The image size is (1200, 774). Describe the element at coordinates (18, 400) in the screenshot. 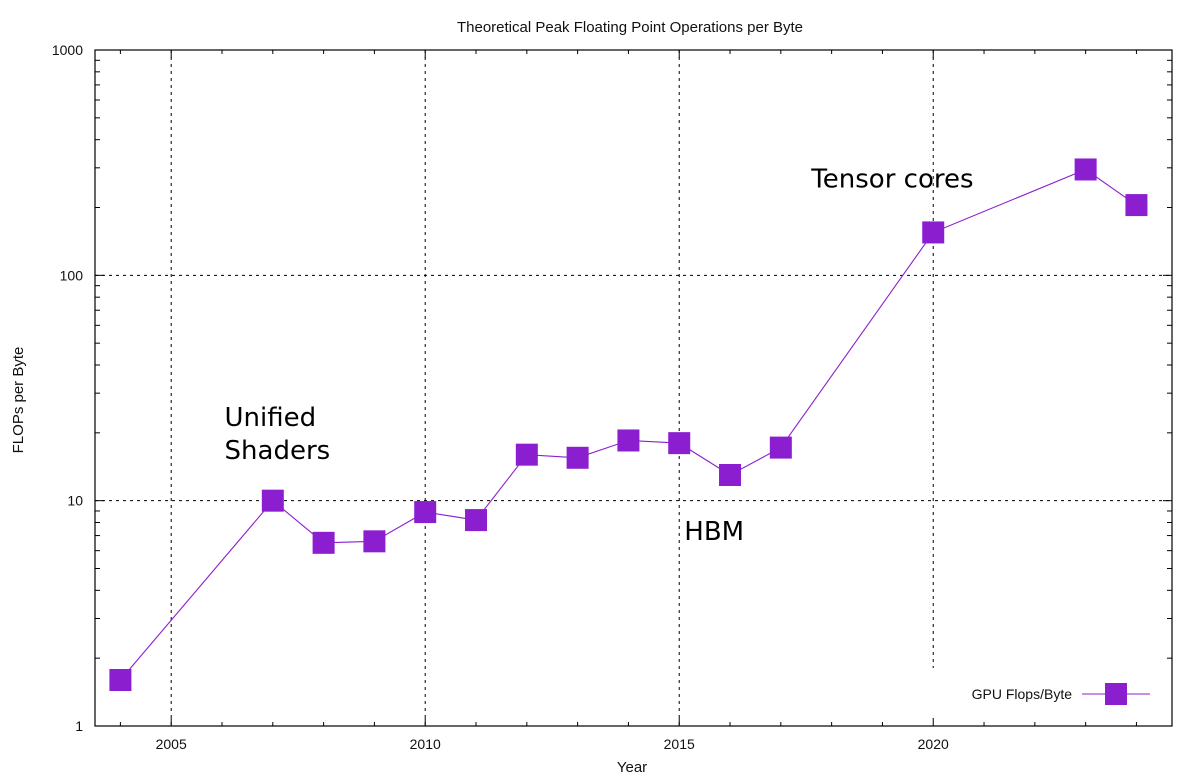

I see `y-axis-label: FLOPs per Byte` at that location.